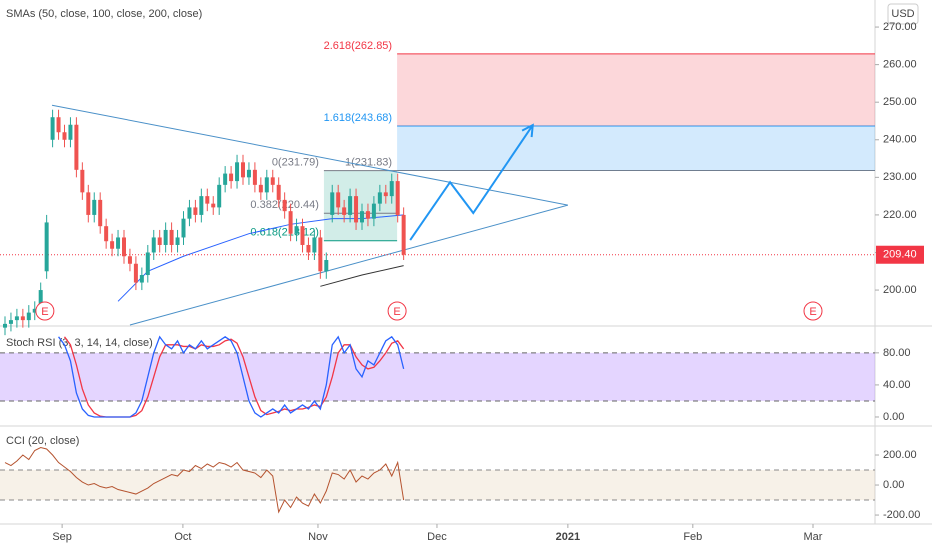 The height and width of the screenshot is (550, 932). I want to click on x-tick-label: Mar, so click(813, 537).